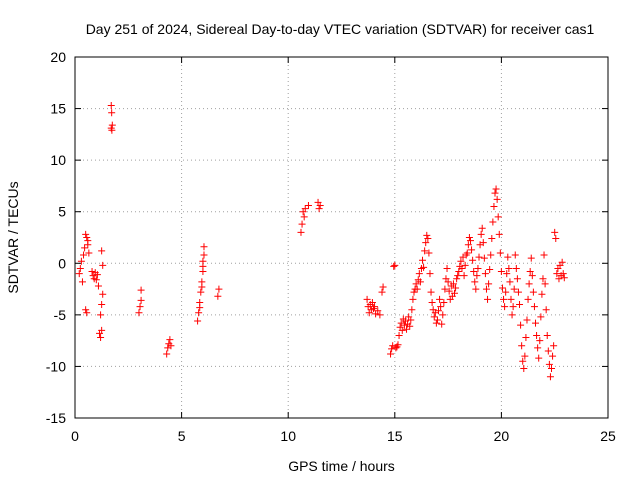  Describe the element at coordinates (62, 263) in the screenshot. I see `y-tick-label: 0` at that location.